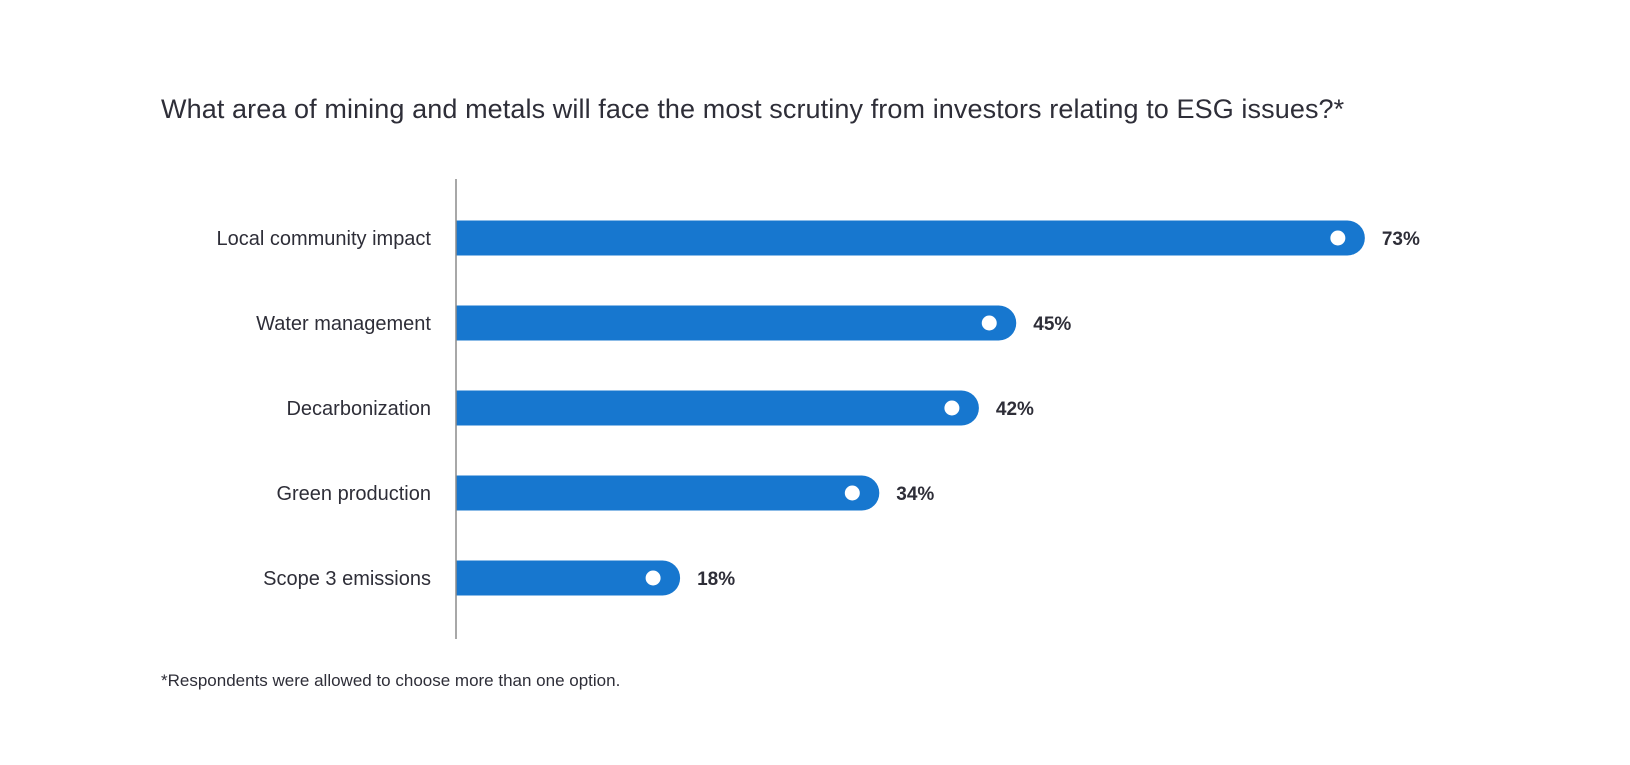 This screenshot has height=765, width=1630. I want to click on bar-group: Scope 3 emissions 18%, so click(499, 578).